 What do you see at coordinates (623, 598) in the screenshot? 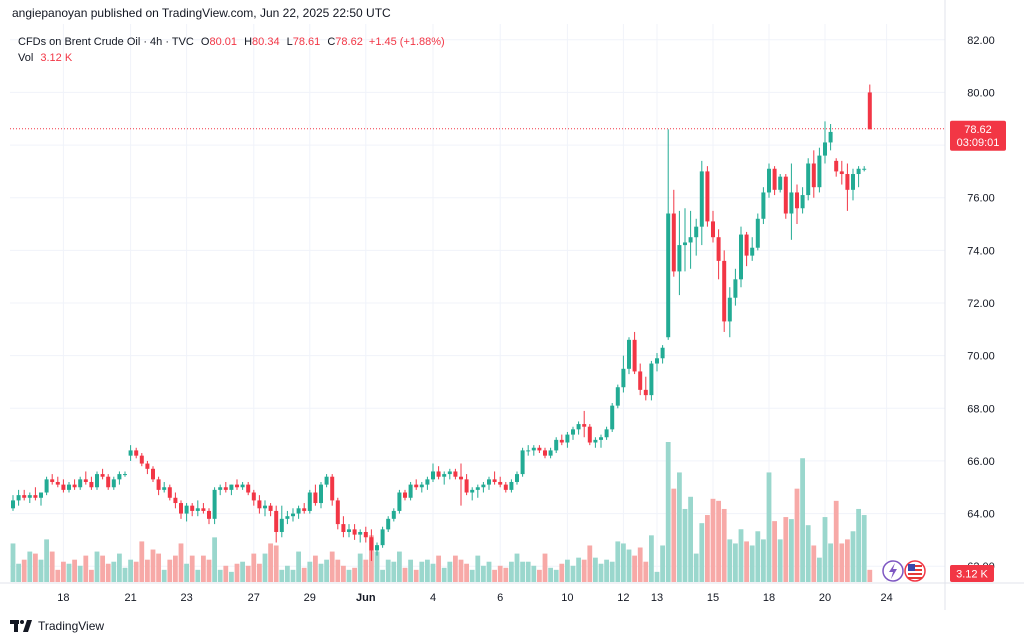
I see `x-tick-label: 12` at bounding box center [623, 598].